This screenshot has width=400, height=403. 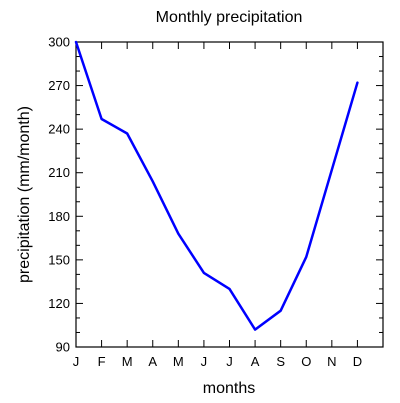 What do you see at coordinates (59, 129) in the screenshot?
I see `y-tick-label: 240` at bounding box center [59, 129].